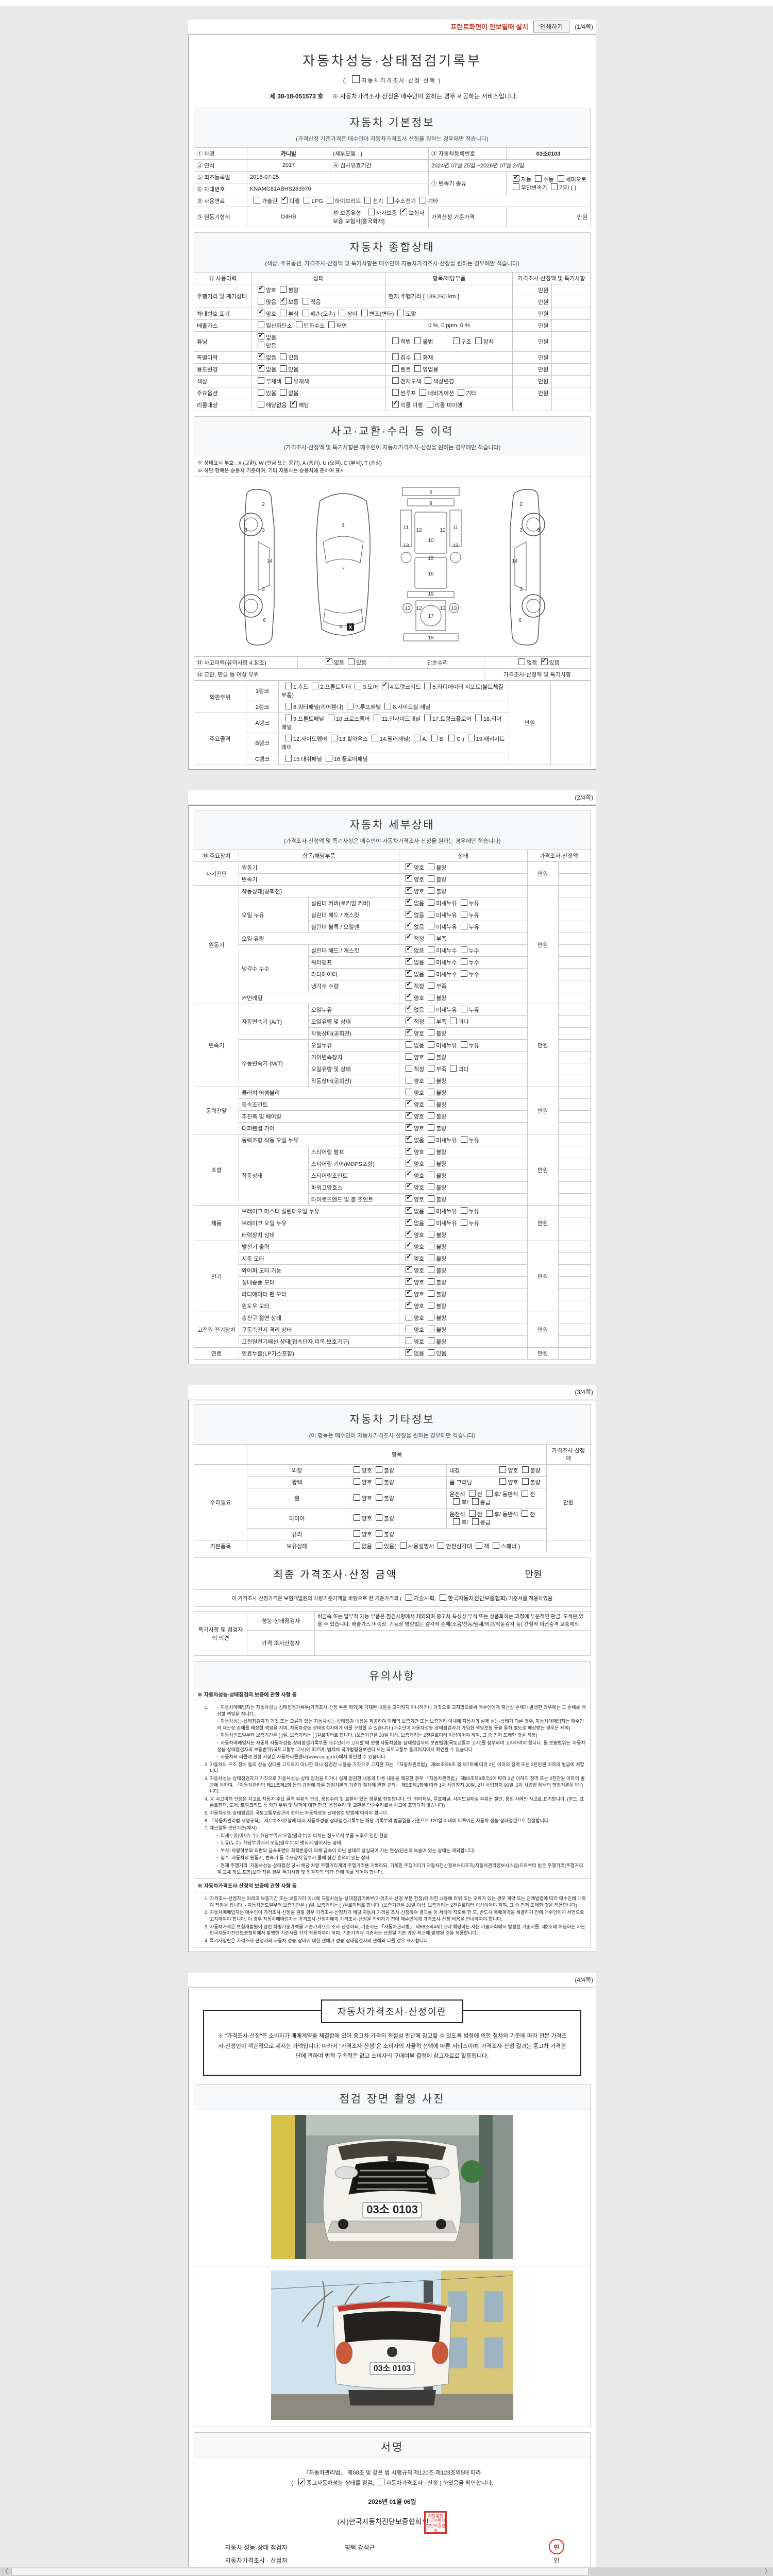 The image size is (773, 2576). What do you see at coordinates (551, 26) in the screenshot?
I see `print-button: 인쇄하기` at bounding box center [551, 26].